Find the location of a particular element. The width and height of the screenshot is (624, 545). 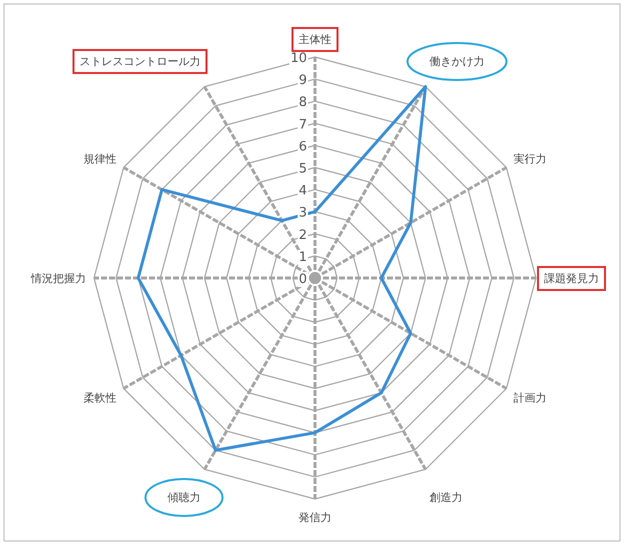

spoke-label: 課題発見力 is located at coordinates (571, 278).